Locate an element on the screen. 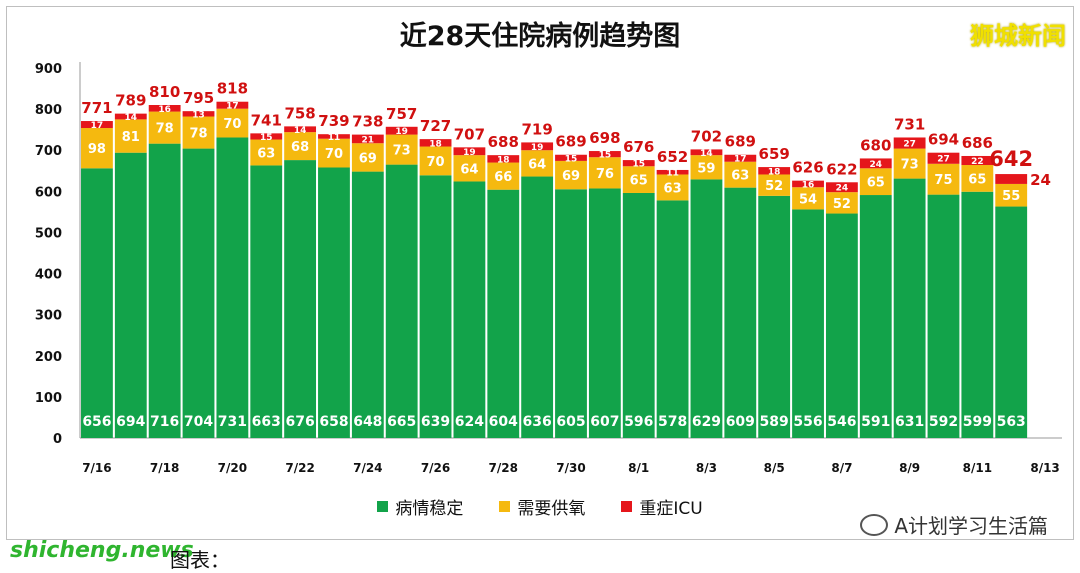 Image resolution: width=1080 pixels, height=573 pixels. bar-oxygen-7/21 is located at coordinates (266, 152).